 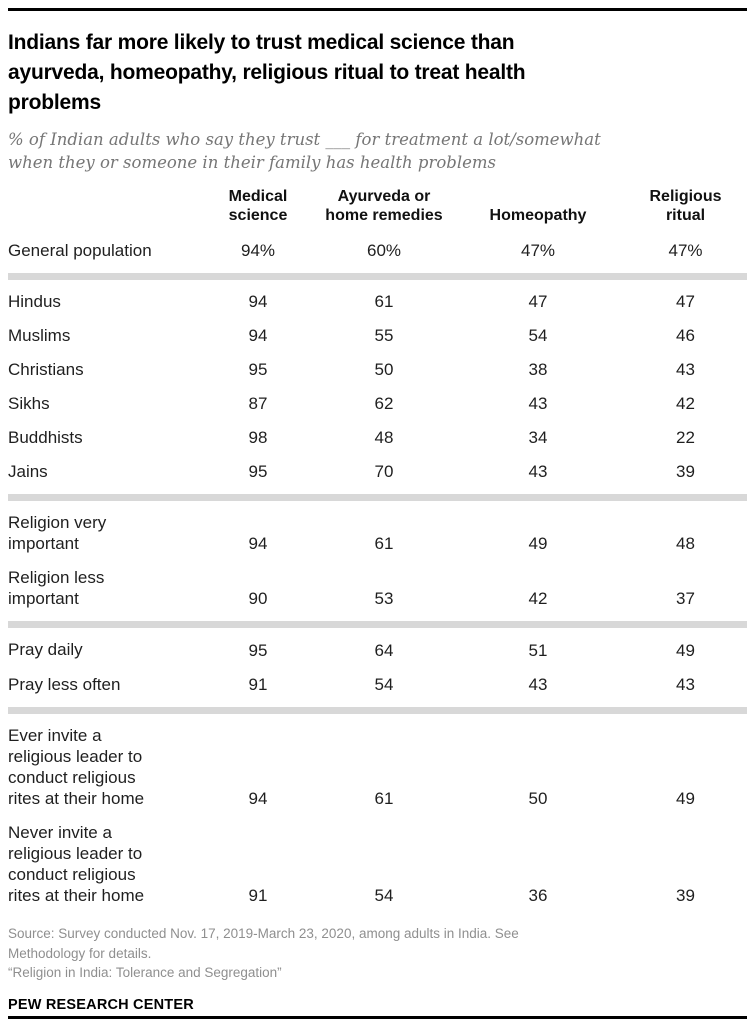 What do you see at coordinates (384, 250) in the screenshot?
I see `value-cell: 60%` at bounding box center [384, 250].